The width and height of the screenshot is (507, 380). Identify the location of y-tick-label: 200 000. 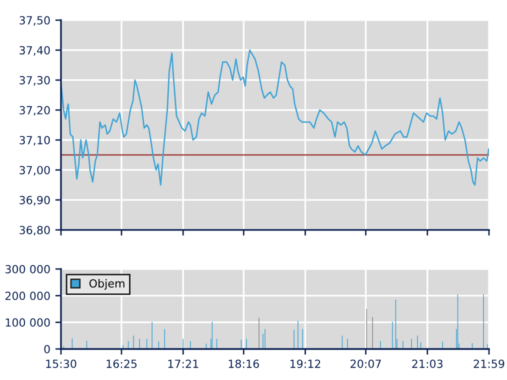
(27, 296).